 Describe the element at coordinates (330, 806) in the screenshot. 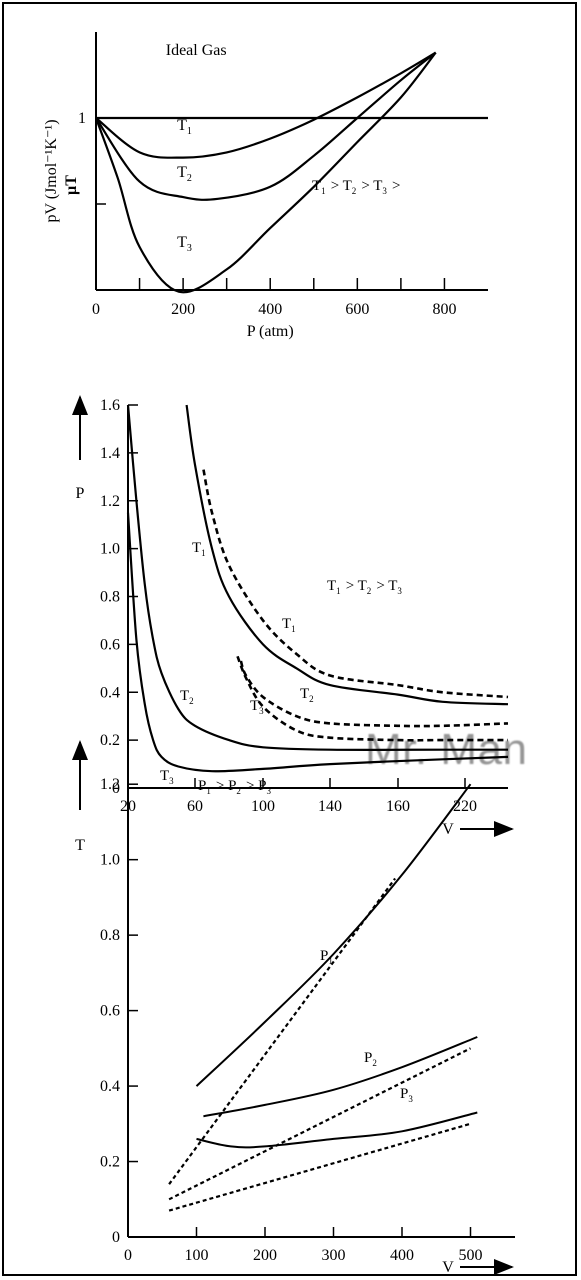

I see `x-tick-label: 140` at that location.